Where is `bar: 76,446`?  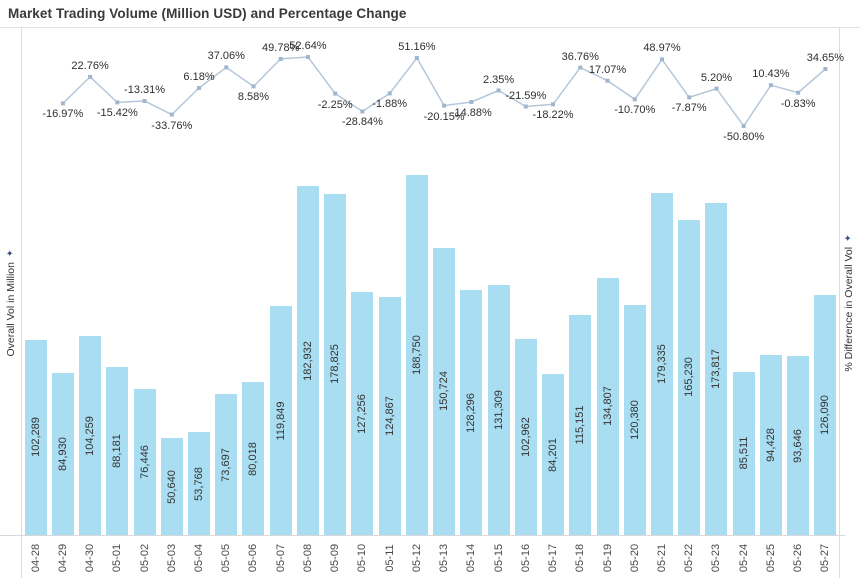 bar: 76,446 is located at coordinates (144, 462).